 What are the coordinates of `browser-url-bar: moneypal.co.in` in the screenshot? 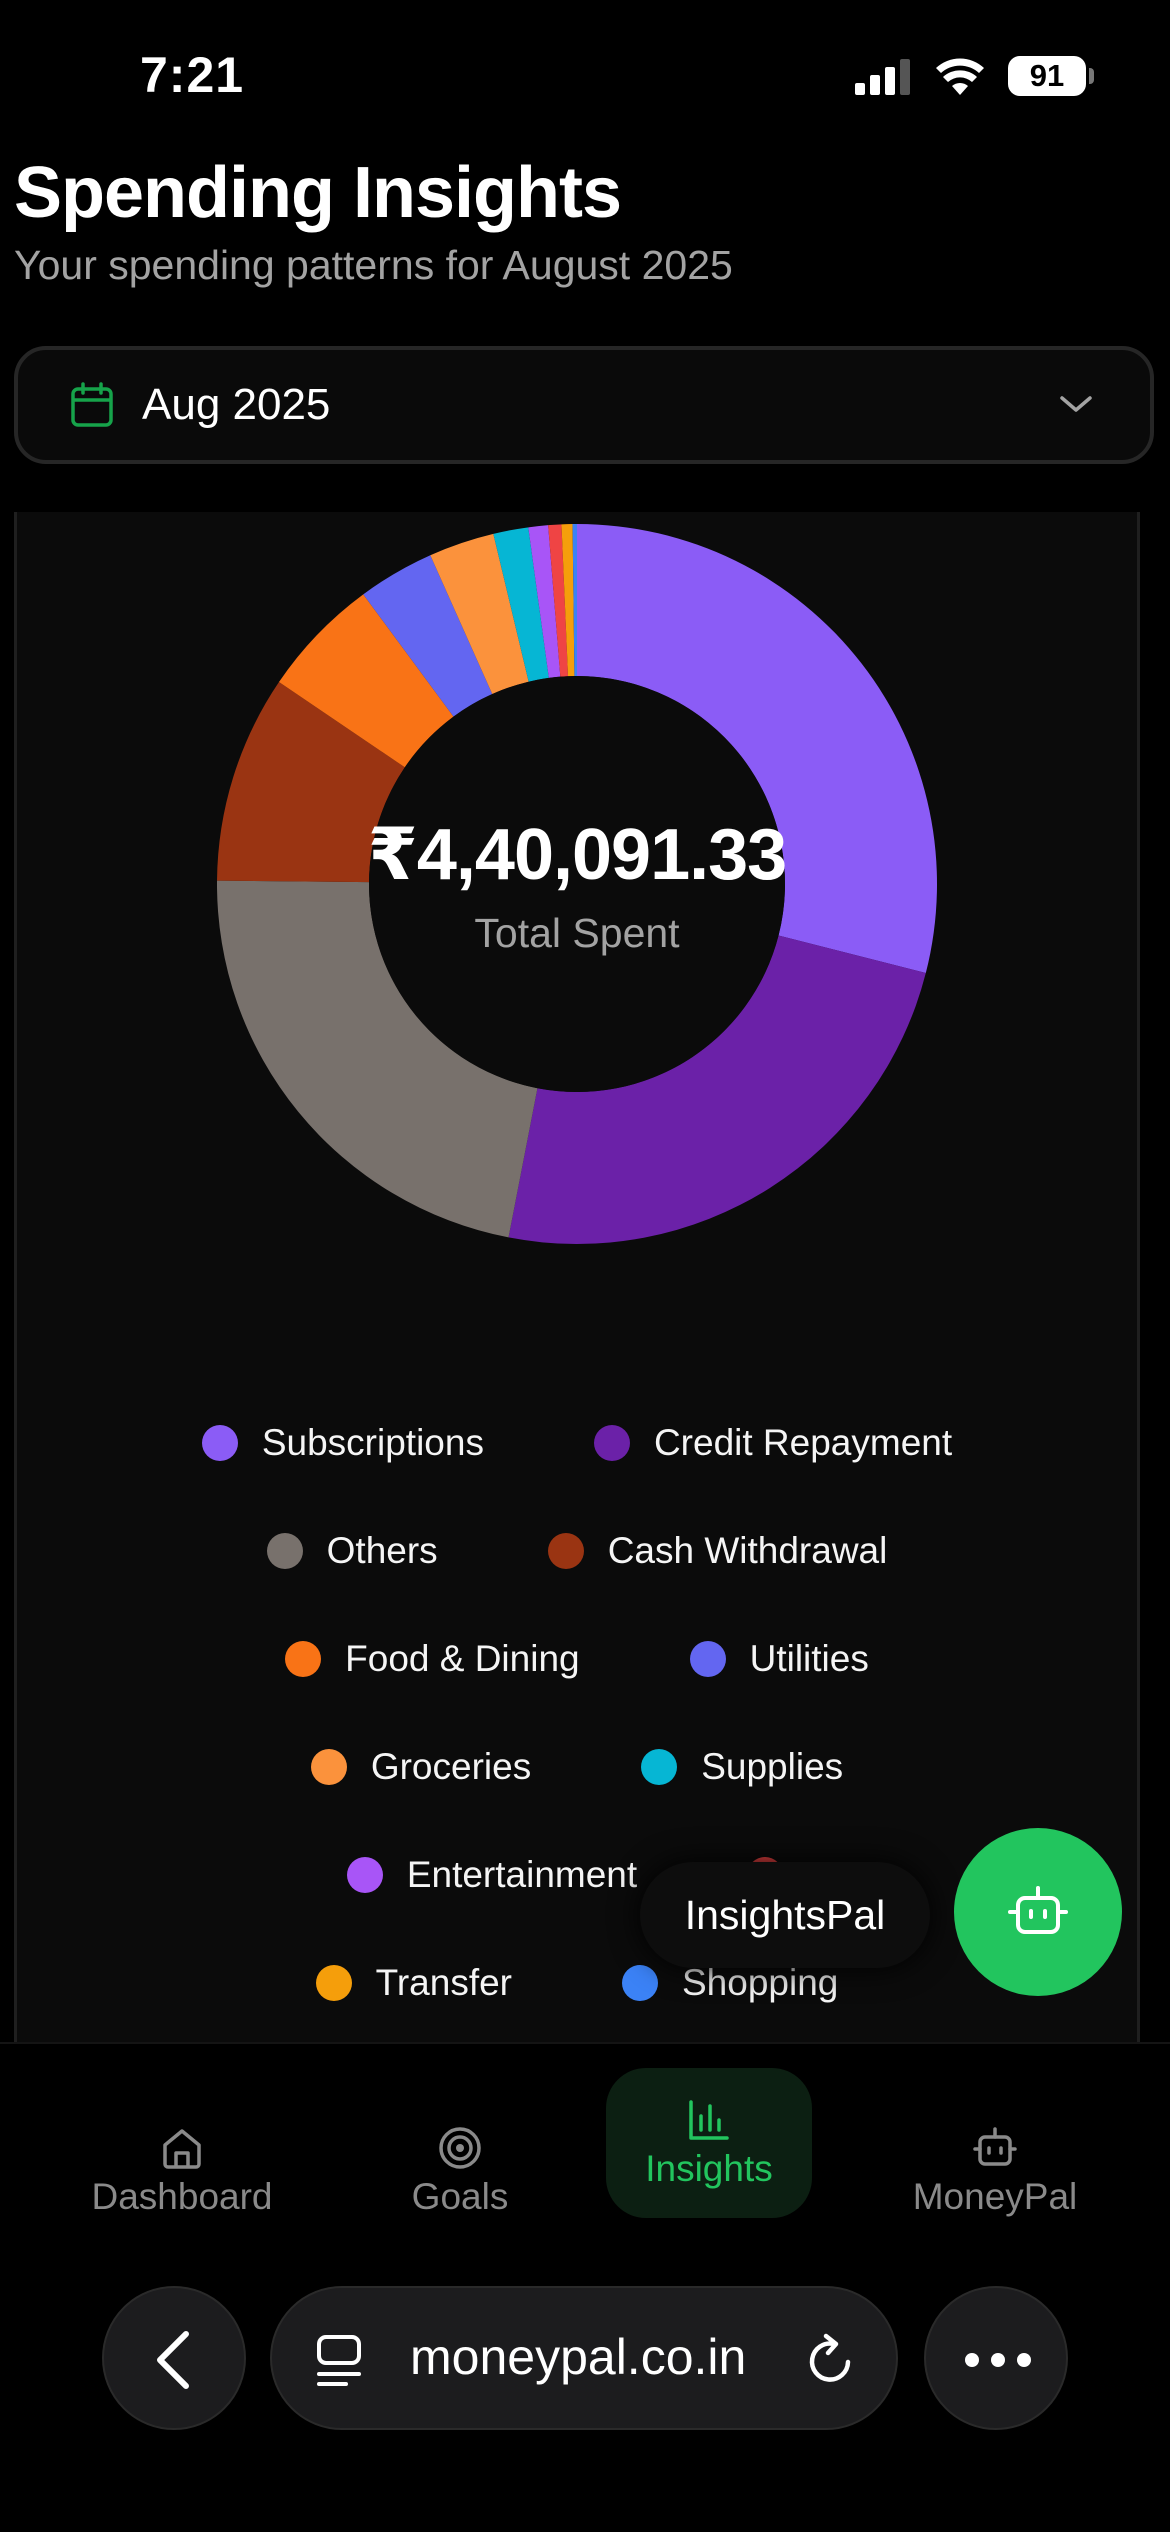 It's located at (584, 2358).